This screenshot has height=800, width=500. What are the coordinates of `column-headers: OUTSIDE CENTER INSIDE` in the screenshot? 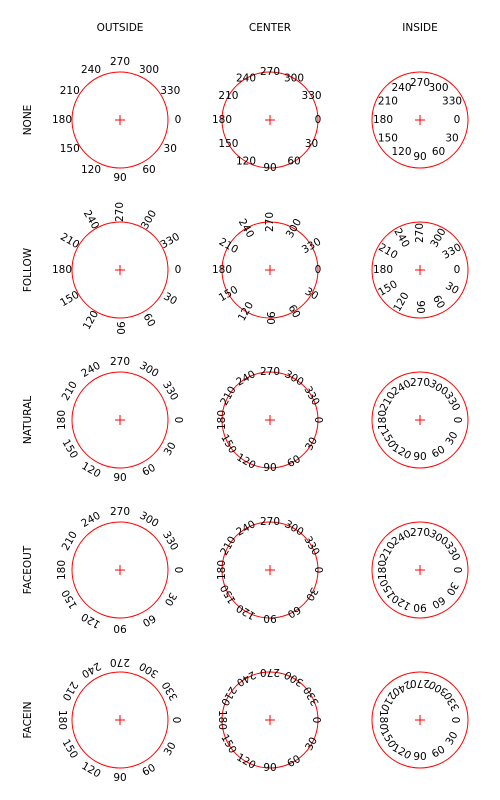 It's located at (267, 28).